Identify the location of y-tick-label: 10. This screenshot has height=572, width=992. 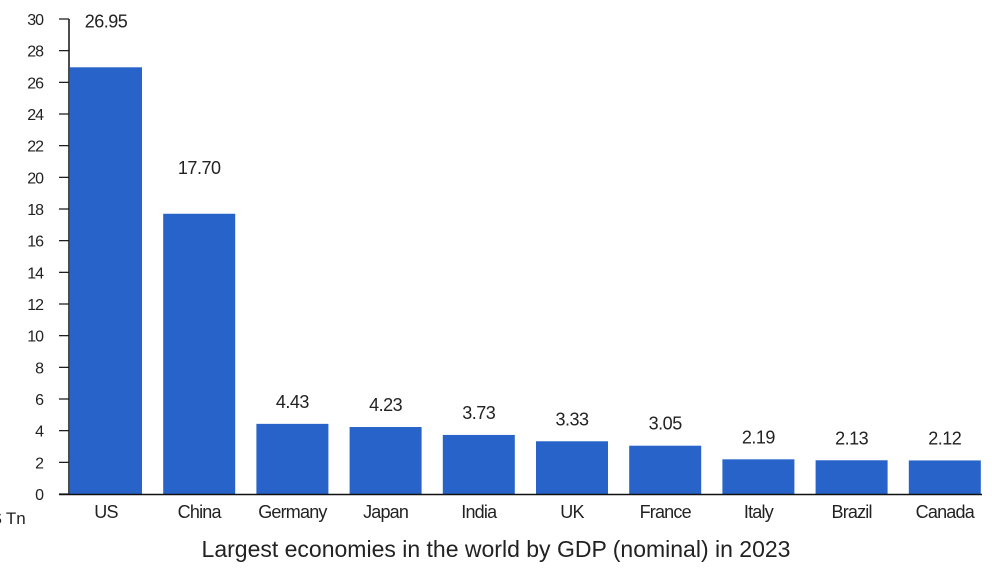
(35, 337).